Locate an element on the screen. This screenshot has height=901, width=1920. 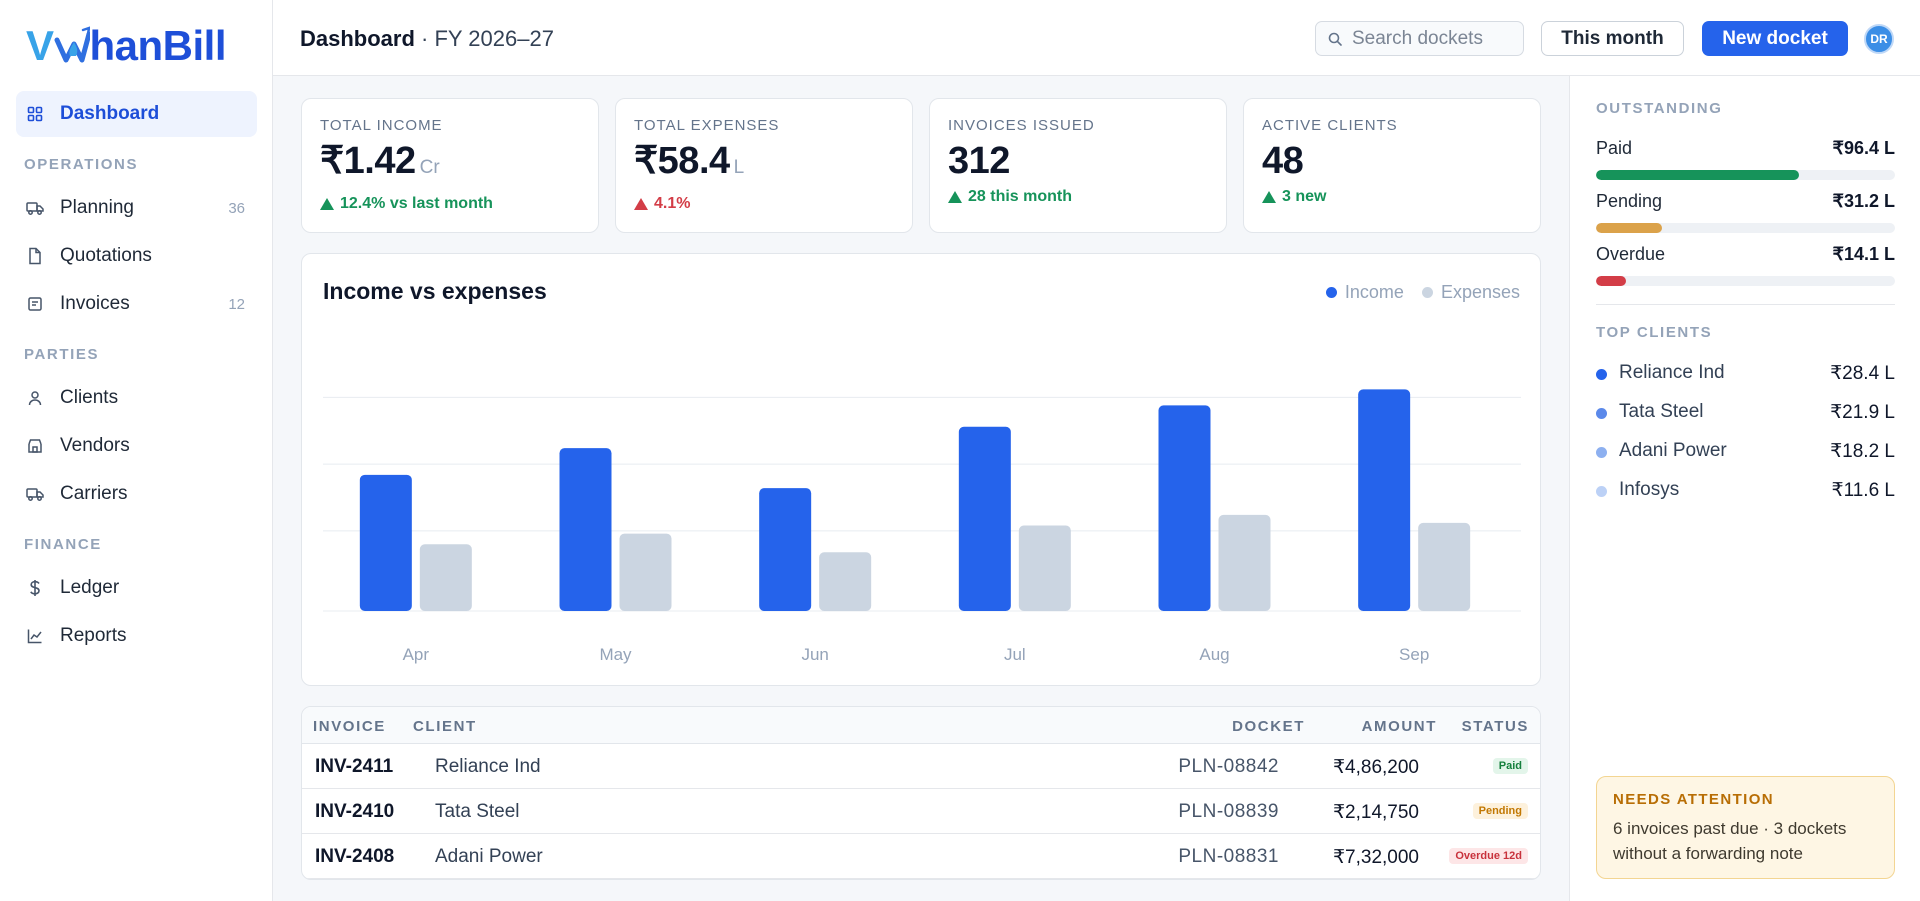
fiscal-year-label: FY 2026–27 is located at coordinates (494, 38).